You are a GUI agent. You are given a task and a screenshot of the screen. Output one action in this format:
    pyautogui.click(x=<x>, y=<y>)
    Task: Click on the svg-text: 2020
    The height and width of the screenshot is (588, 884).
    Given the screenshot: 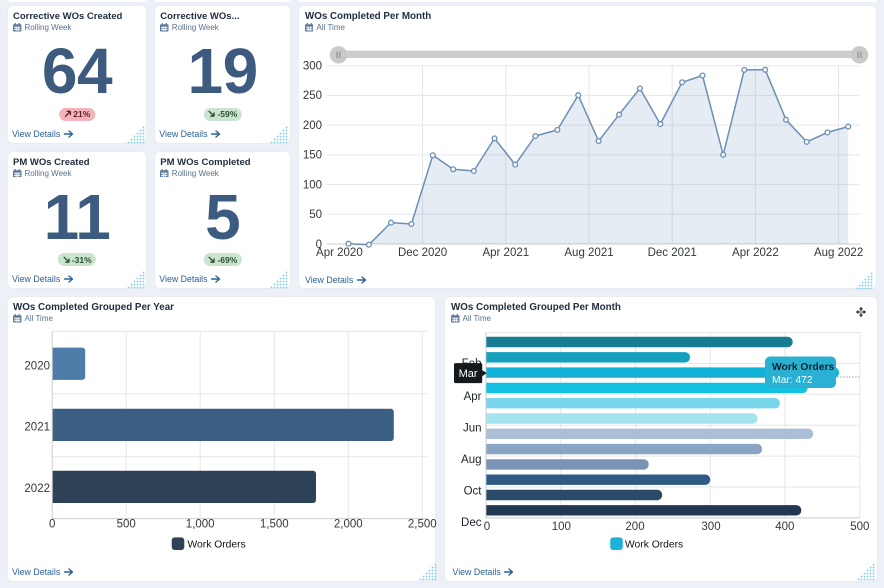 What is the action you would take?
    pyautogui.click(x=37, y=367)
    